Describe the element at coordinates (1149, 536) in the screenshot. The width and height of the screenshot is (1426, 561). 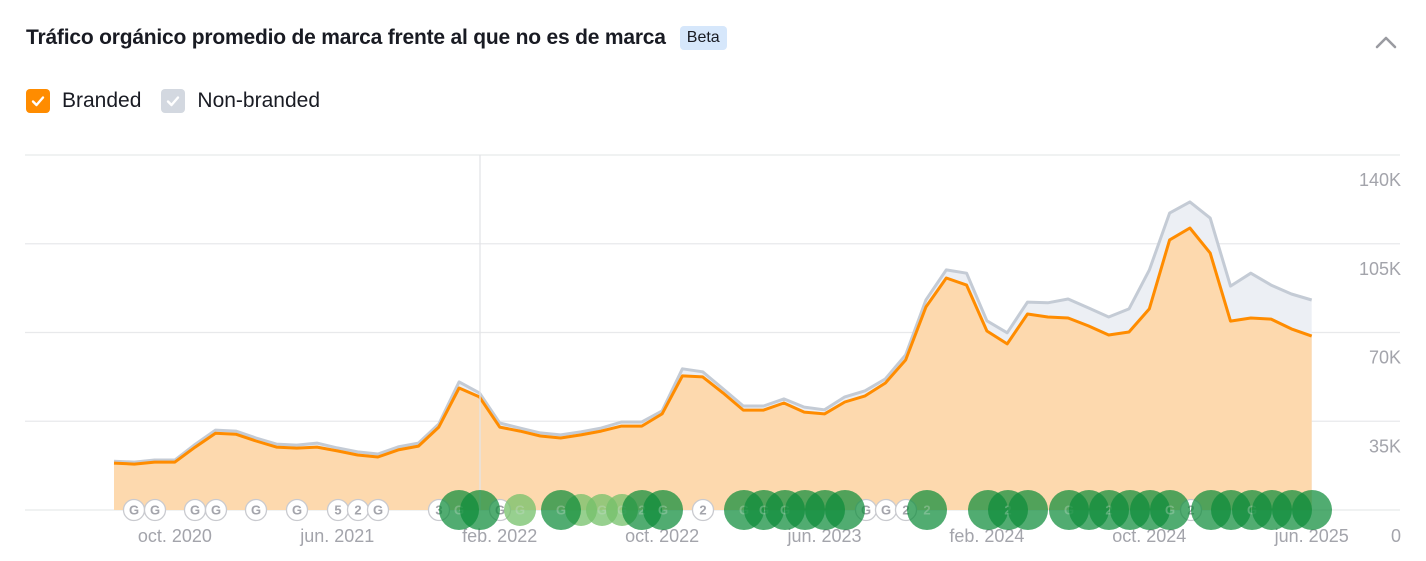
I see `x-tick-label: oct. 2024` at that location.